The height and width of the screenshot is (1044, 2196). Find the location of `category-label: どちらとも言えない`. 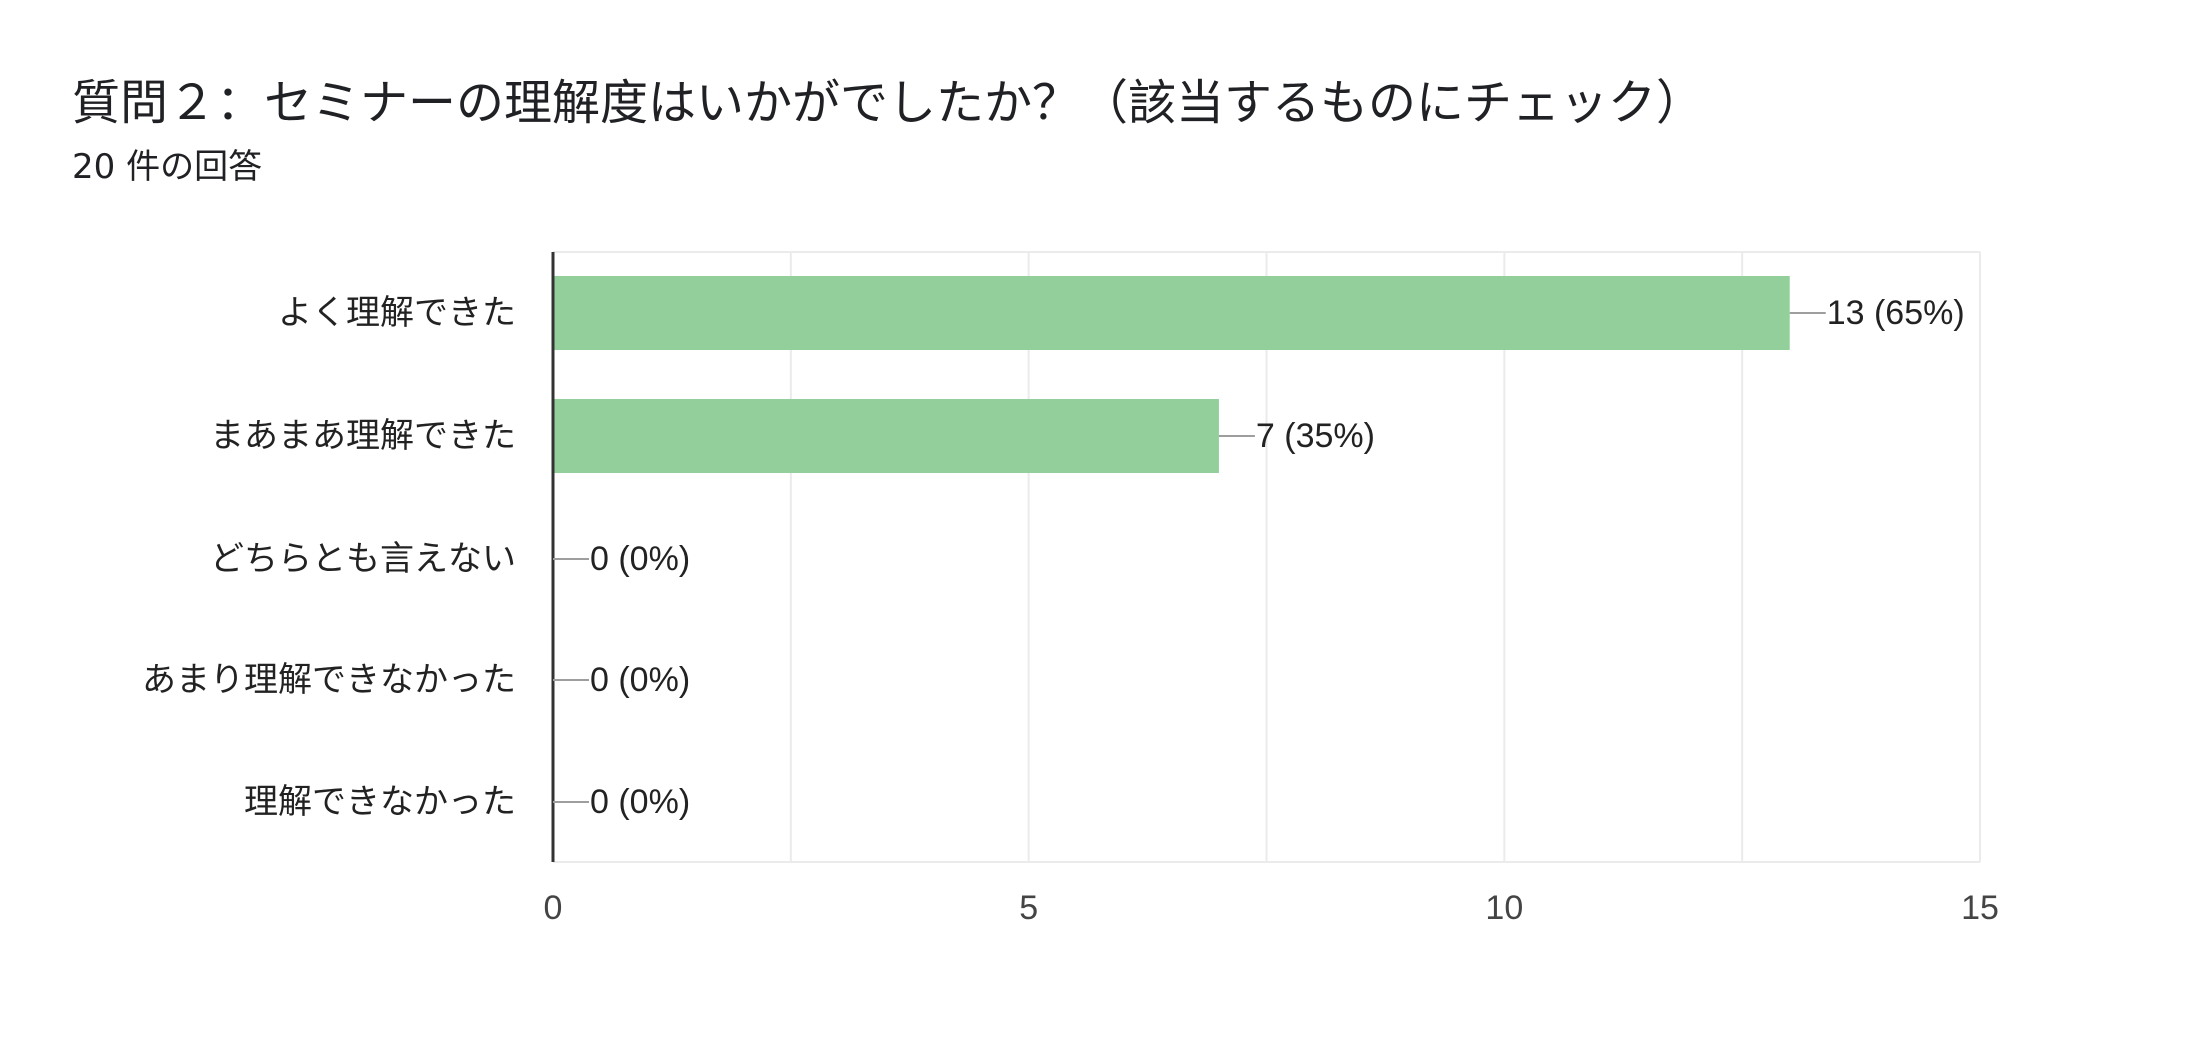

category-label: どちらとも言えない is located at coordinates (363, 559).